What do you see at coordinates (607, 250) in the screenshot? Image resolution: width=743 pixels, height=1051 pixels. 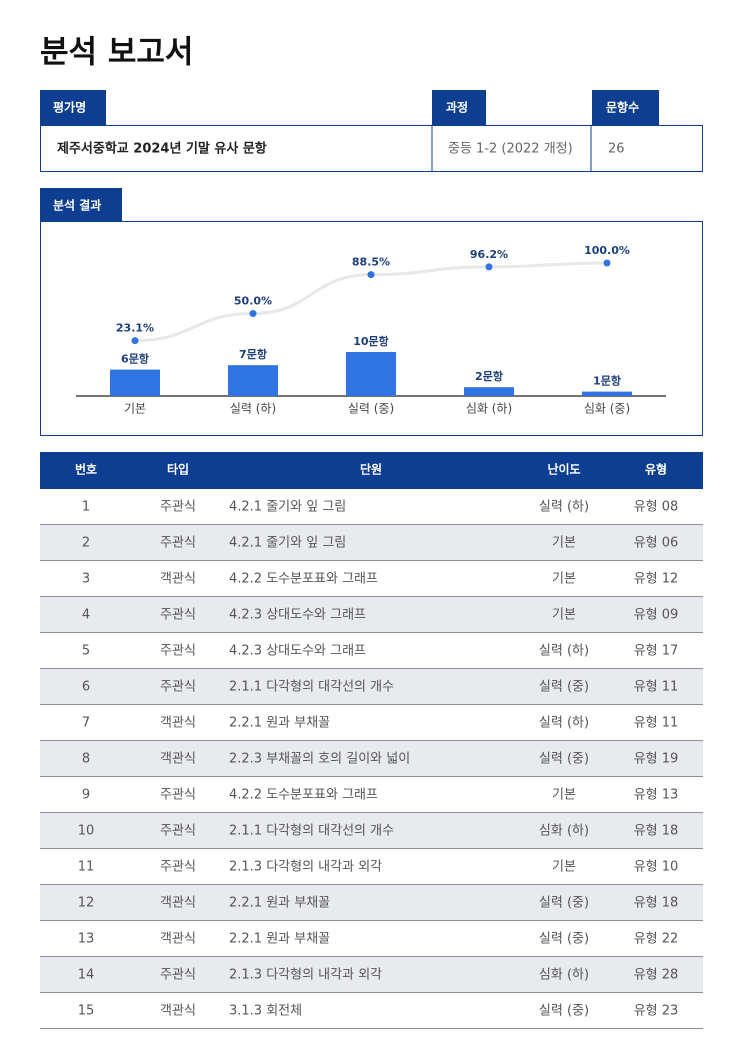 I see `point-label: 100.0%` at bounding box center [607, 250].